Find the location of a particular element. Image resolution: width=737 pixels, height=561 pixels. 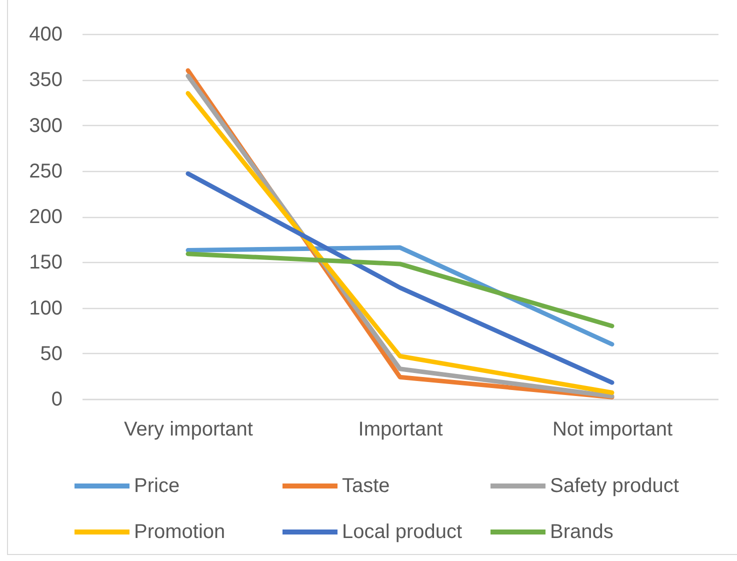

y-tick-label: 400 is located at coordinates (45, 35).